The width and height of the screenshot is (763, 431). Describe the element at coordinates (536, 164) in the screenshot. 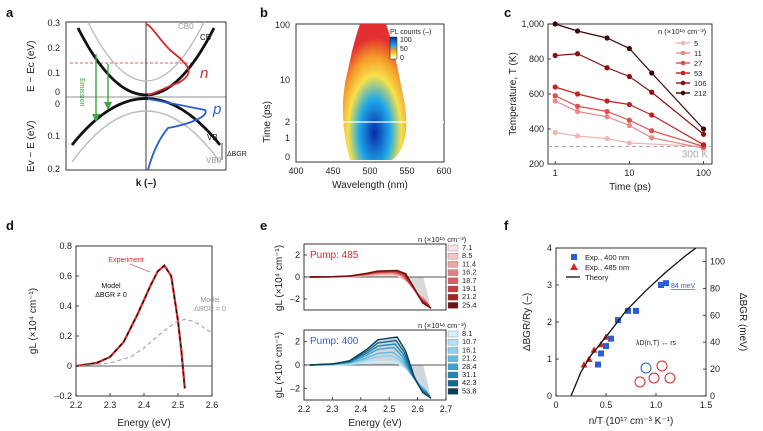

I see `panel-c-ytick: 200` at that location.